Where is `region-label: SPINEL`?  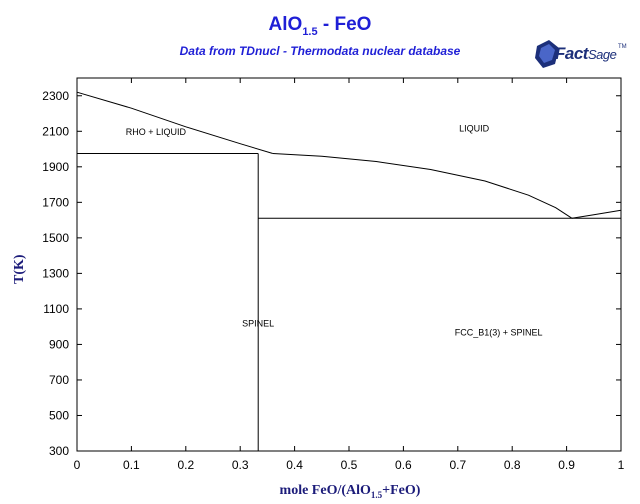
region-label: SPINEL is located at coordinates (258, 324).